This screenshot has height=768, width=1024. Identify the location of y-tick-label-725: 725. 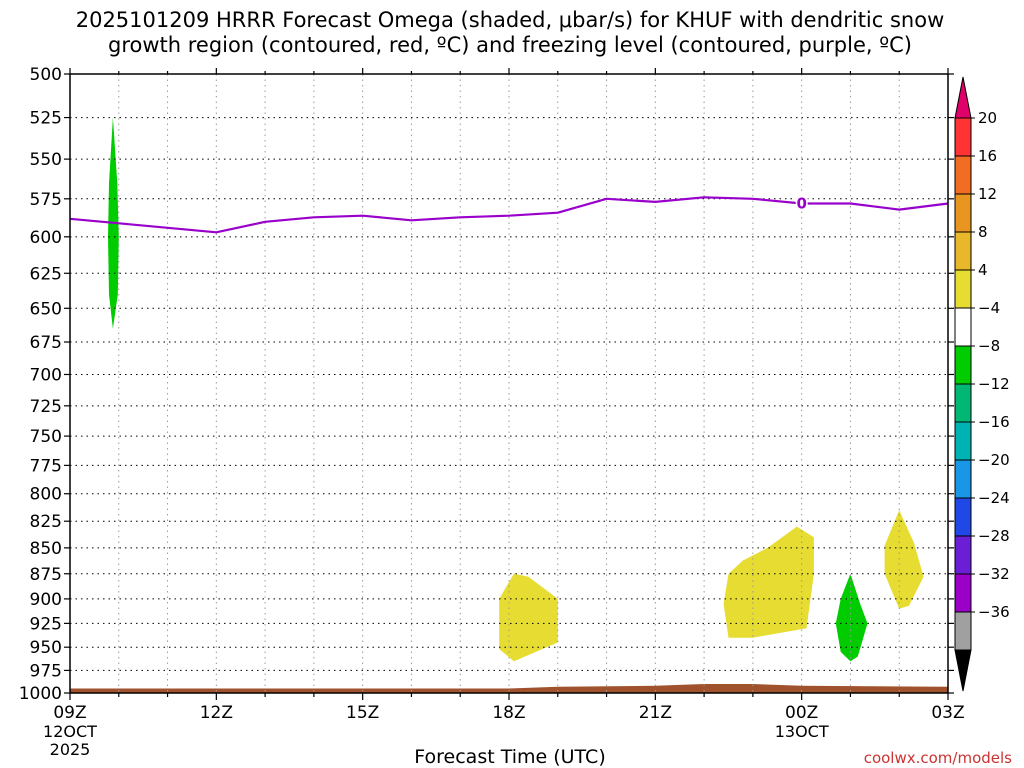
(46, 407).